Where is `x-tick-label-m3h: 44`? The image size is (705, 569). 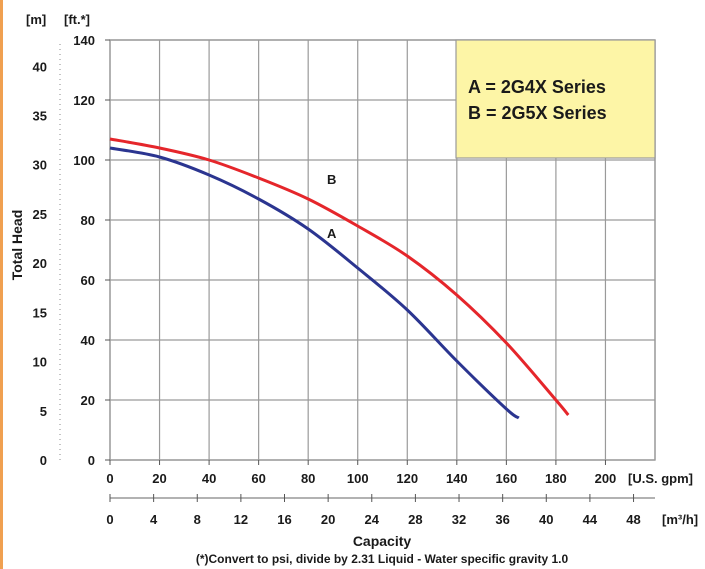 x-tick-label-m3h: 44 is located at coordinates (590, 519).